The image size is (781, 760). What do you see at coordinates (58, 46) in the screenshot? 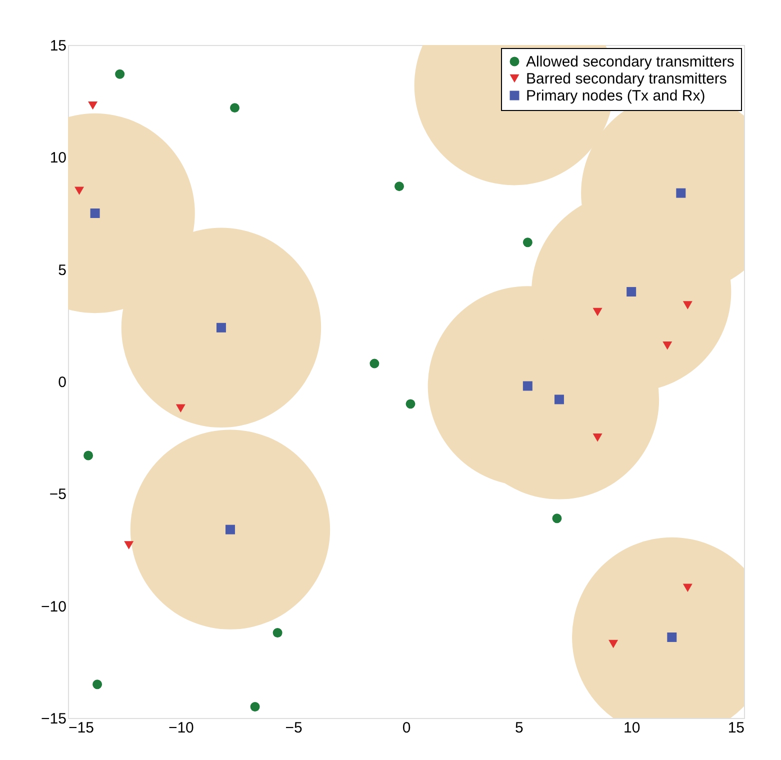
I see `y-tick-label: 15` at bounding box center [58, 46].